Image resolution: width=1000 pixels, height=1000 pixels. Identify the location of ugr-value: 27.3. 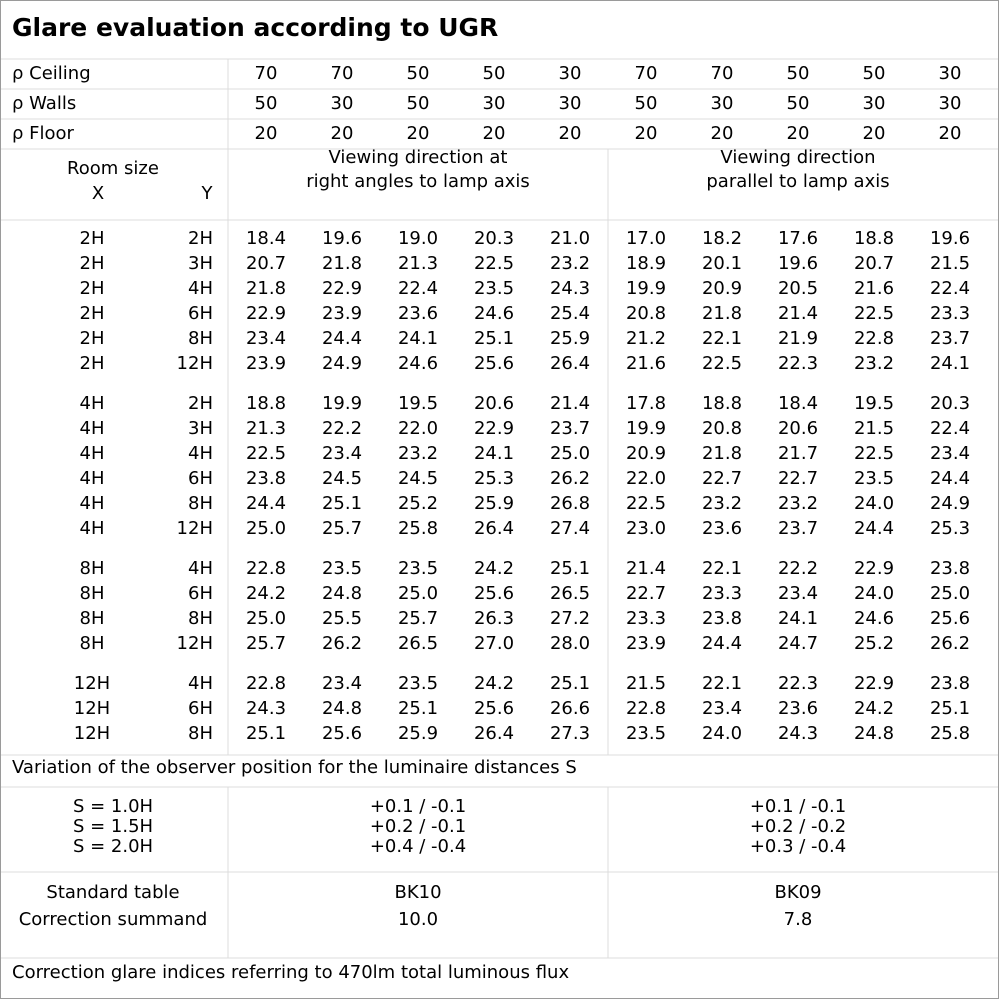
(570, 733).